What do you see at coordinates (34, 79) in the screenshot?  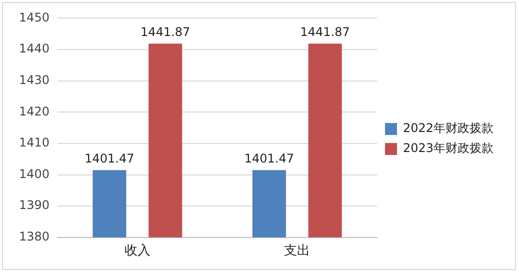 I see `y-tick-label: 1430` at bounding box center [34, 79].